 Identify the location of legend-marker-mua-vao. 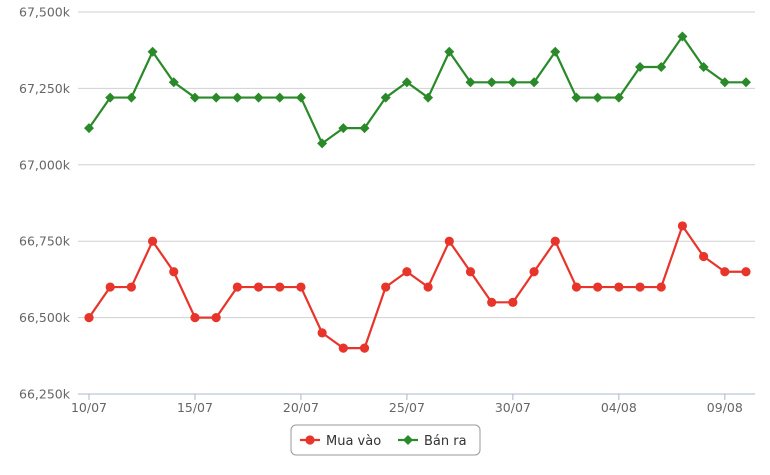
(310, 440).